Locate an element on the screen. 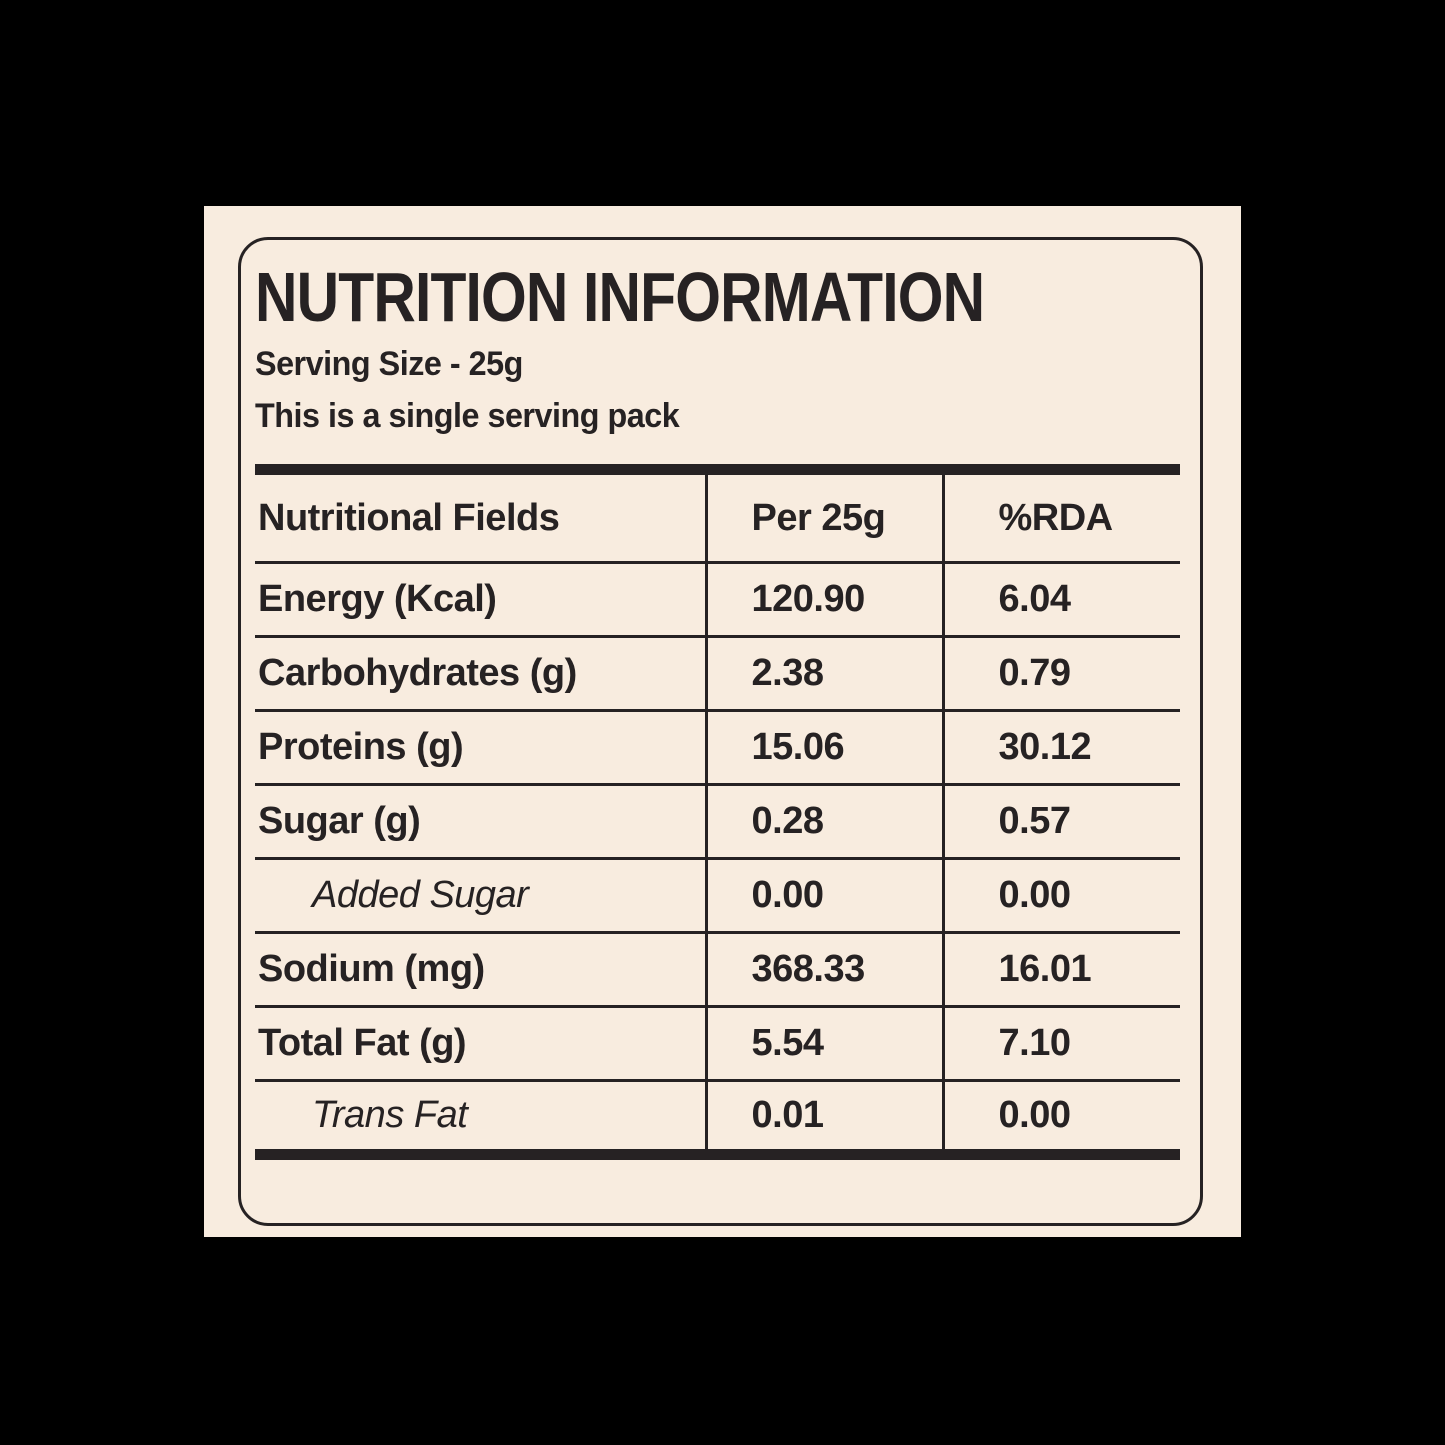 This screenshot has height=1445, width=1445. table-row-energy: Energy (Kcal) 120.90 6.04 is located at coordinates (717, 600).